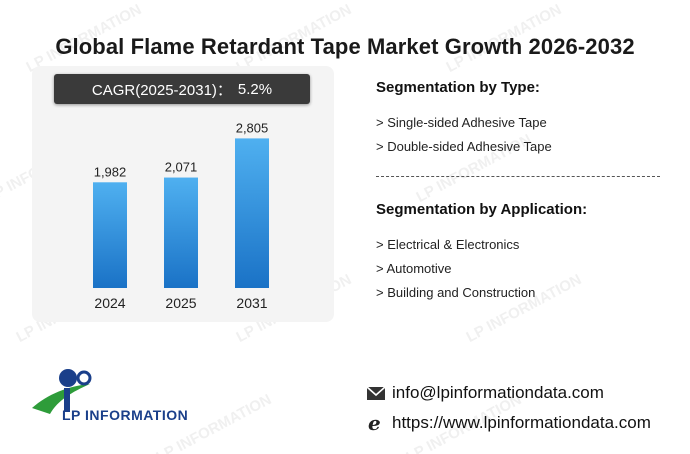 The width and height of the screenshot is (690, 454). I want to click on cagr-label: CAGR(2025-2031)：, so click(161, 90).